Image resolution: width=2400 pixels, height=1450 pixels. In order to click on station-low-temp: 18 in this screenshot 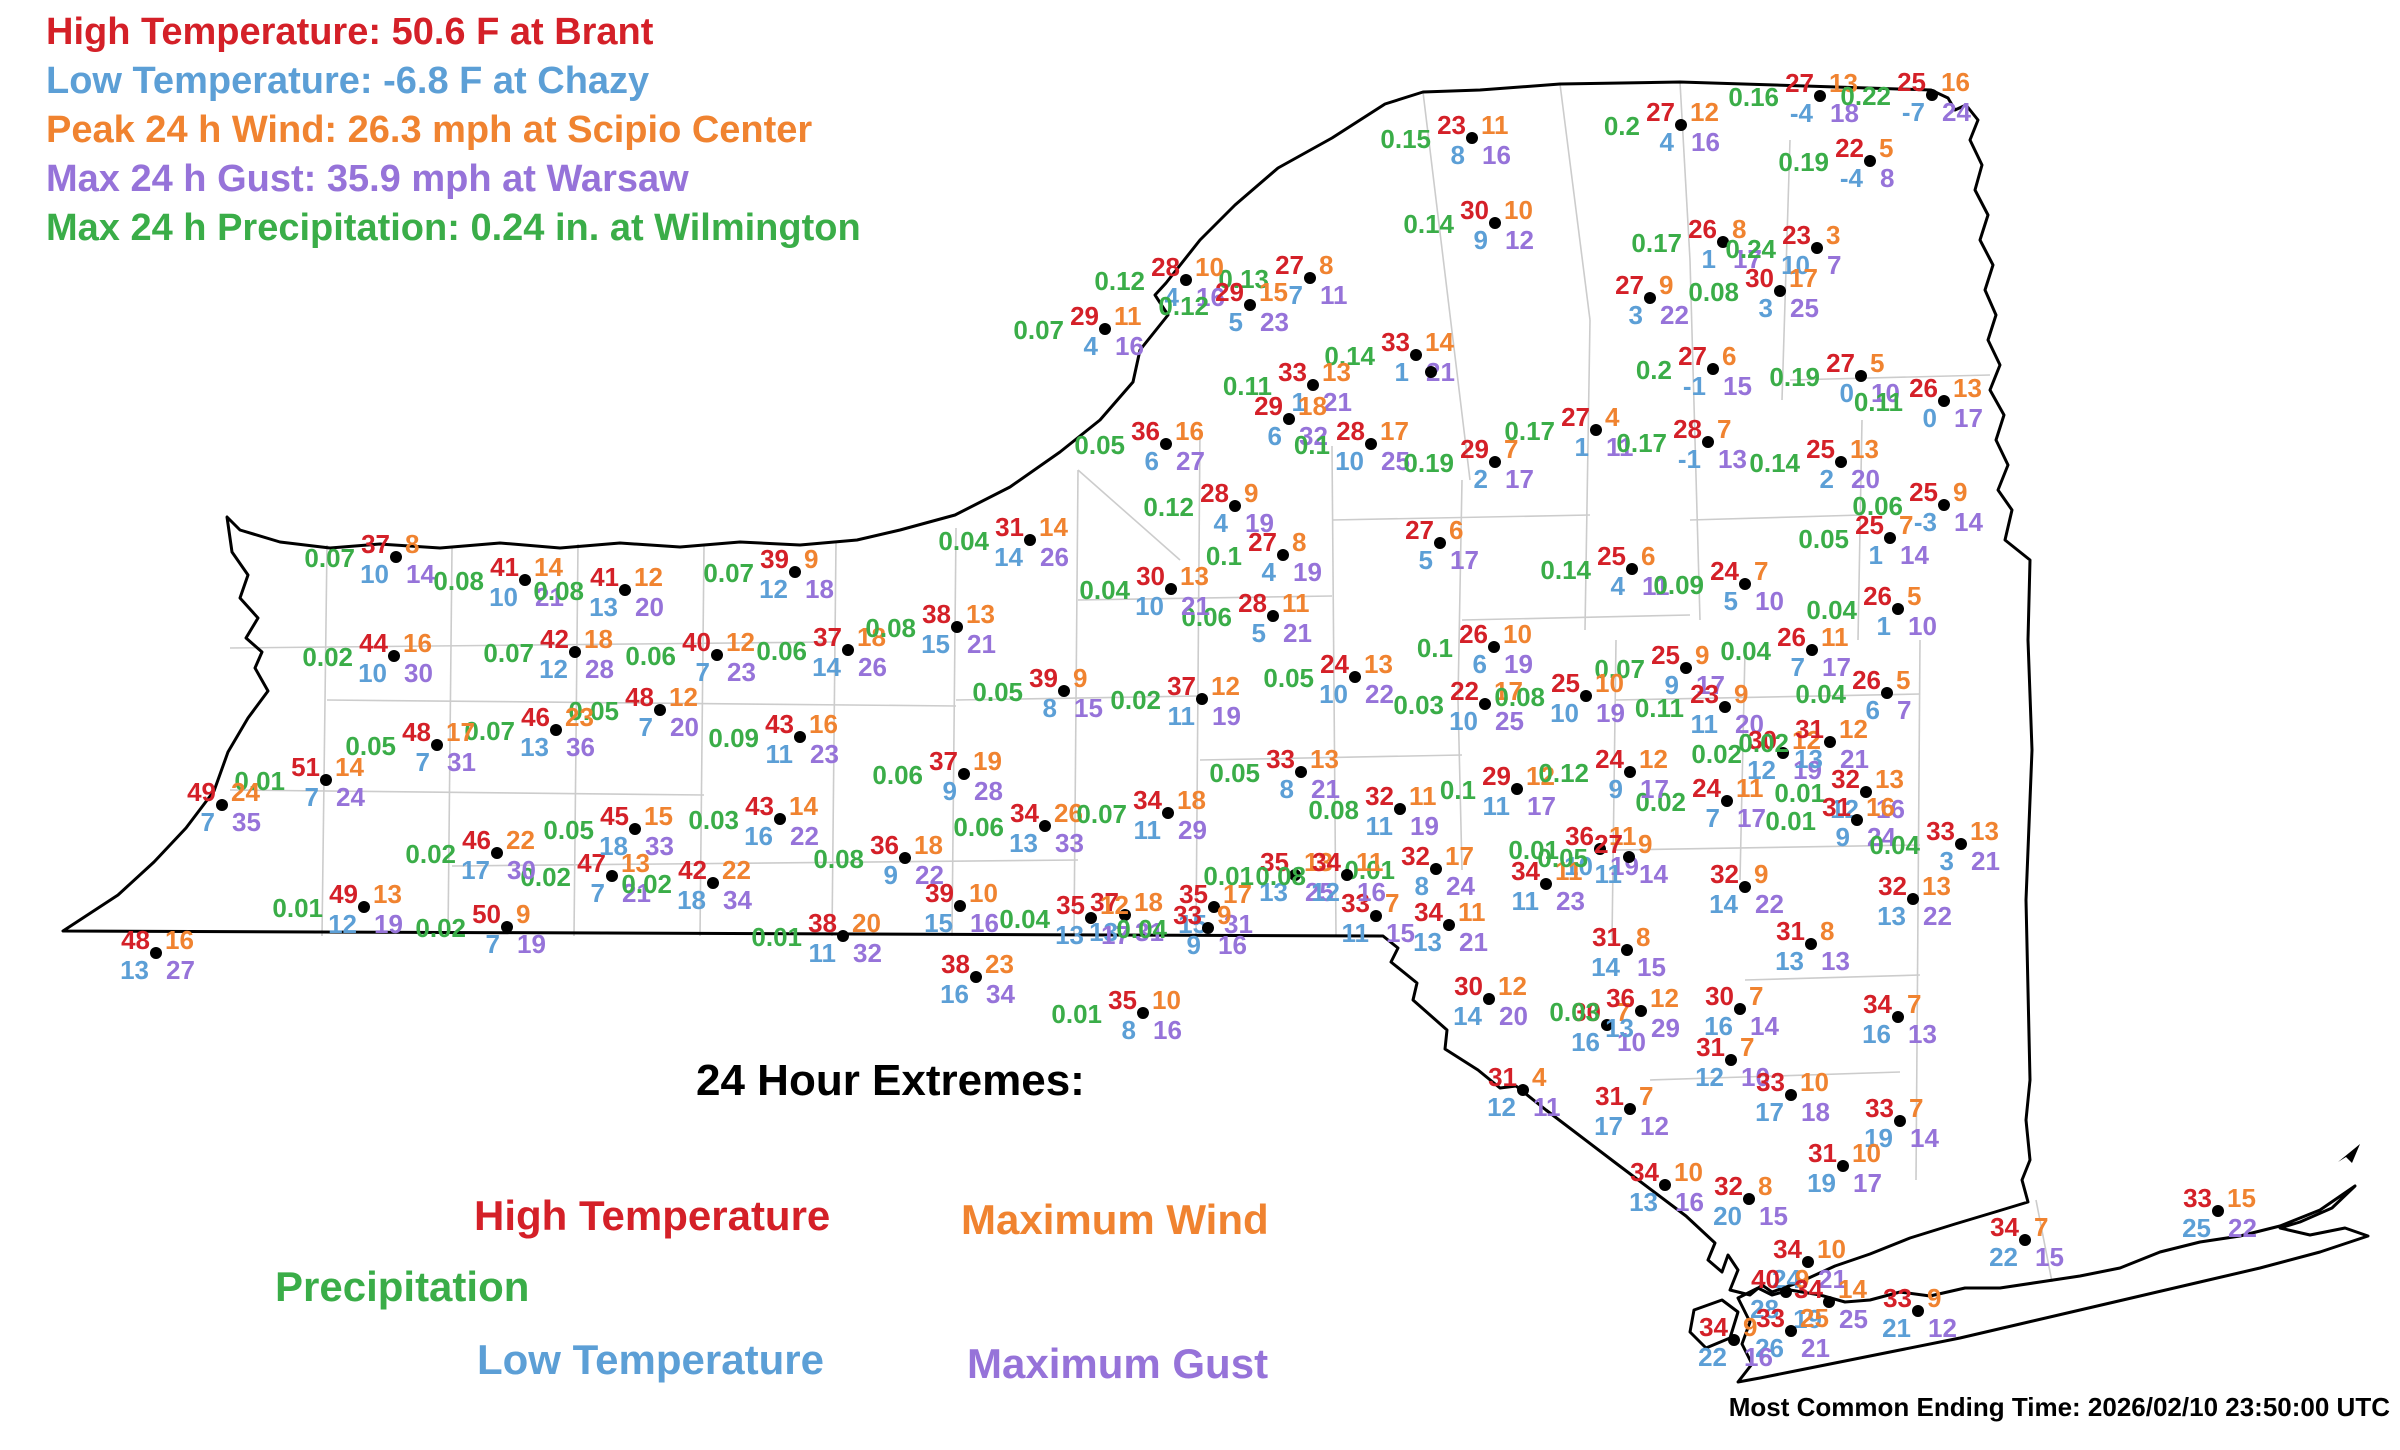, I will do `click(691, 900)`.